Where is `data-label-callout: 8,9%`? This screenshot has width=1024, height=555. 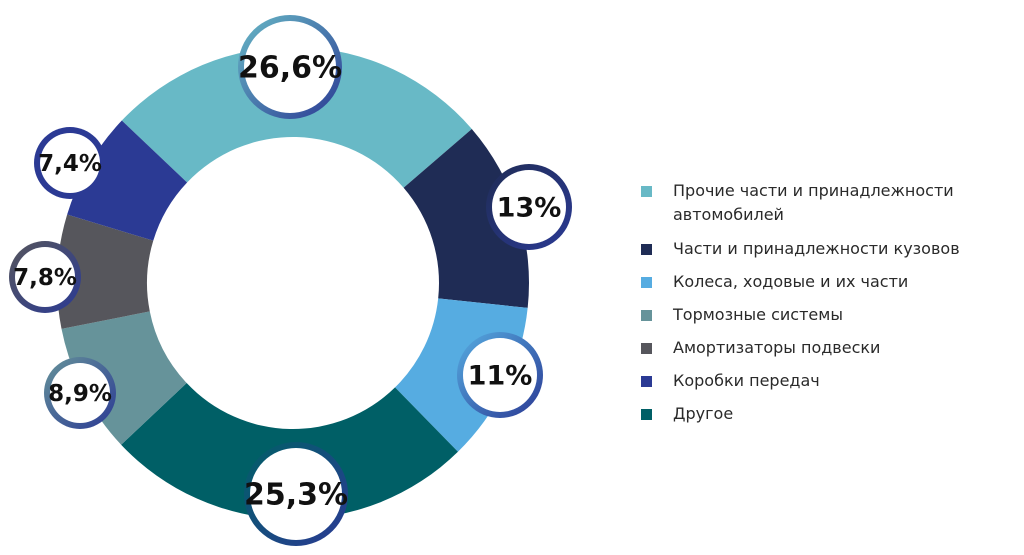 data-label-callout: 8,9% is located at coordinates (80, 393).